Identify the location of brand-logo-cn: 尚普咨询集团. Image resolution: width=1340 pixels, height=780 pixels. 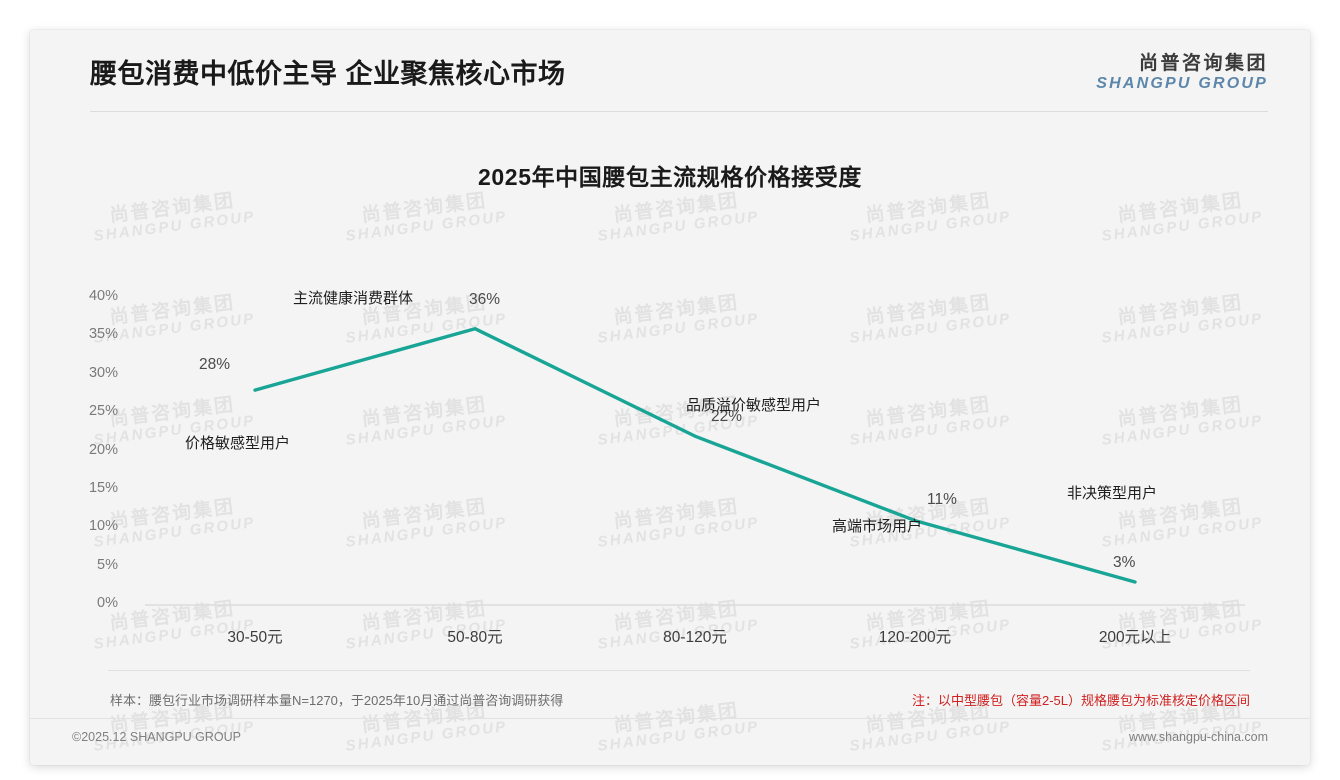
(1203, 63).